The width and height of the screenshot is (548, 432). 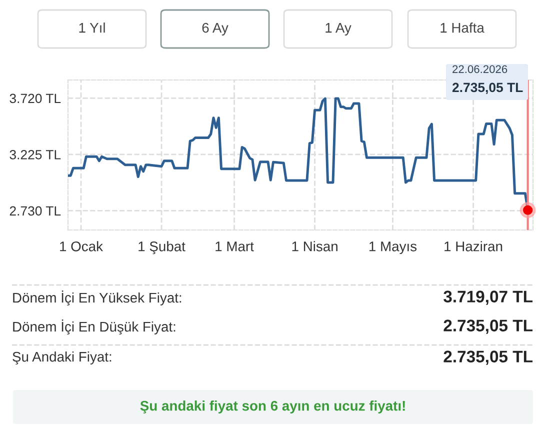 What do you see at coordinates (235, 247) in the screenshot?
I see `x-tick-label: 1 Mart` at bounding box center [235, 247].